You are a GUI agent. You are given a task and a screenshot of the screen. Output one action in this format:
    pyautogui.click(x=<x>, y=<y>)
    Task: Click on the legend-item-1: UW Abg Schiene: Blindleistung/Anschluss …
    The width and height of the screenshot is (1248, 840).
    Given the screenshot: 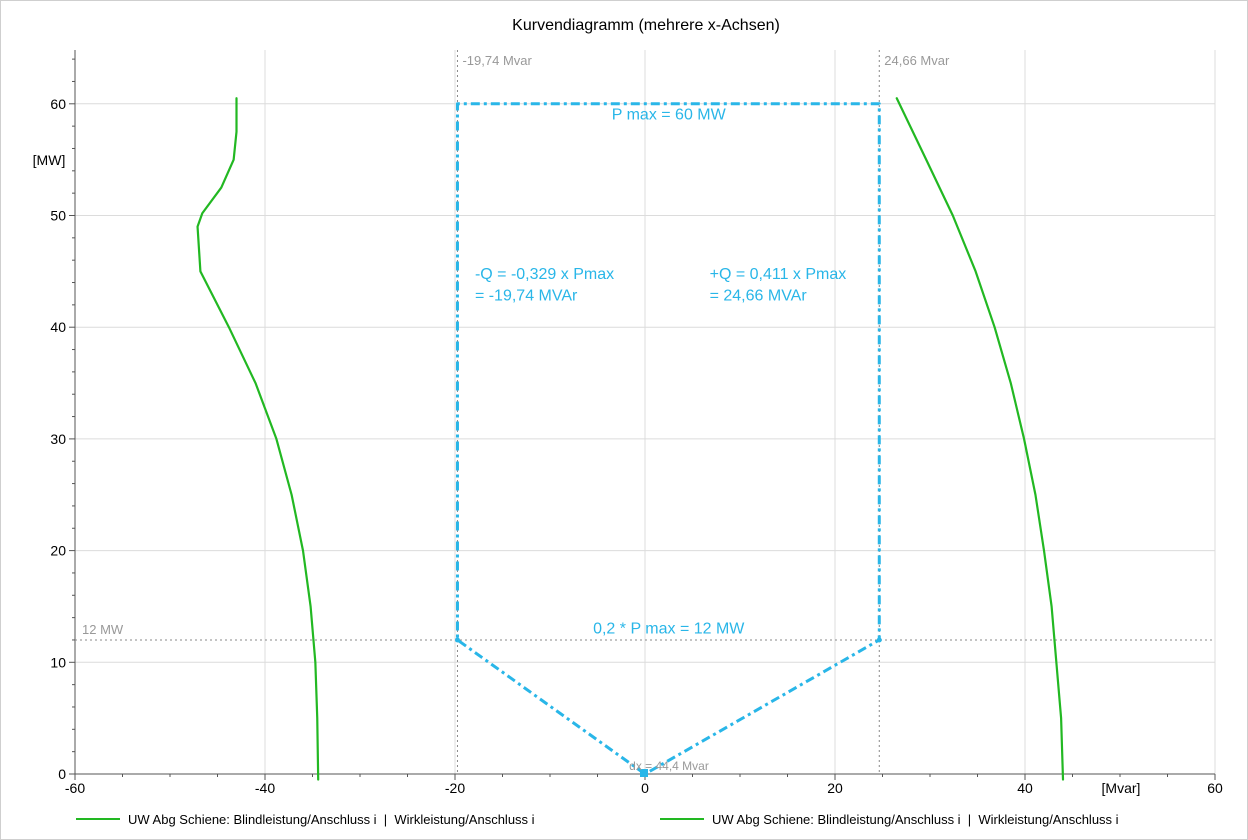 What is the action you would take?
    pyautogui.click(x=305, y=819)
    